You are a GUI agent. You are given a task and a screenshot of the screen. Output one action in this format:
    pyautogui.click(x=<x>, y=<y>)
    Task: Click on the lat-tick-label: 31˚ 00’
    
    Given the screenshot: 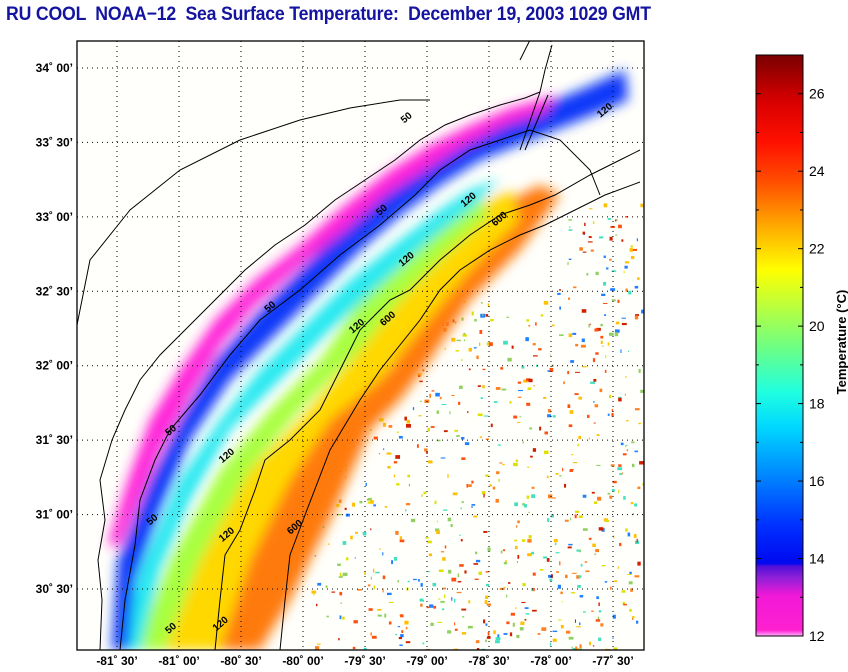 What is the action you would take?
    pyautogui.click(x=54, y=515)
    